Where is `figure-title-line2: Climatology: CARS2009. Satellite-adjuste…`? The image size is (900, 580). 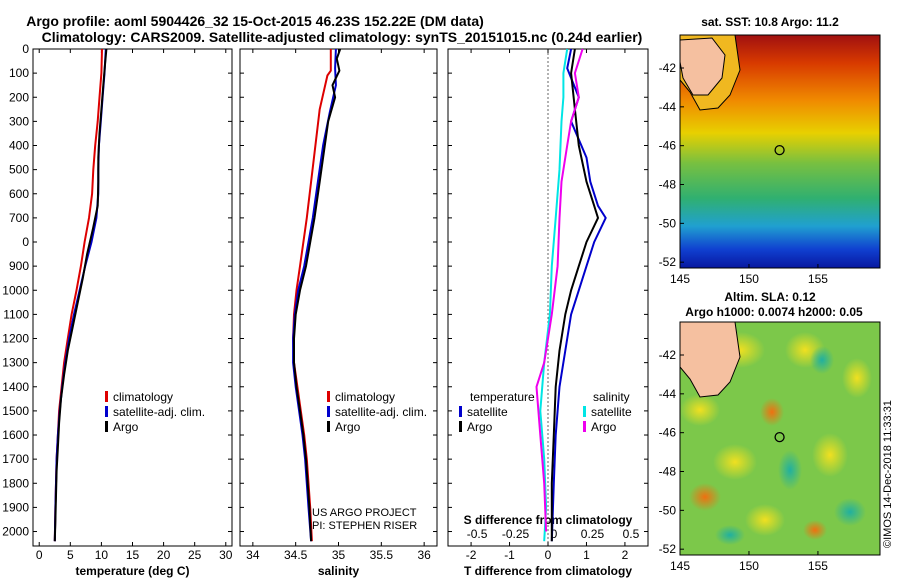
figure-title-line2: Climatology: CARS2009. Satellite-adjuste… is located at coordinates (342, 37).